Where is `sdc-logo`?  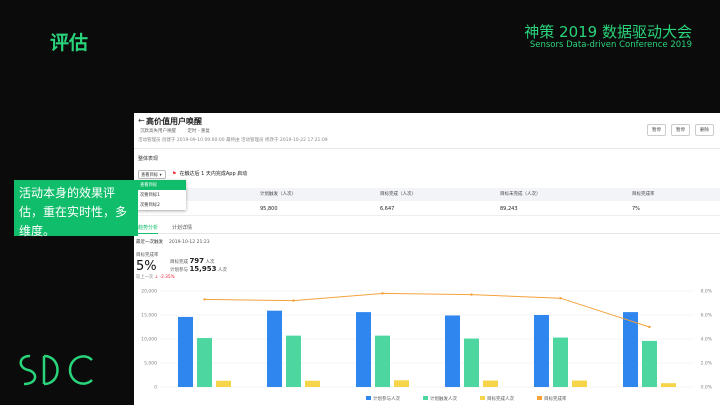 sdc-logo is located at coordinates (56, 370).